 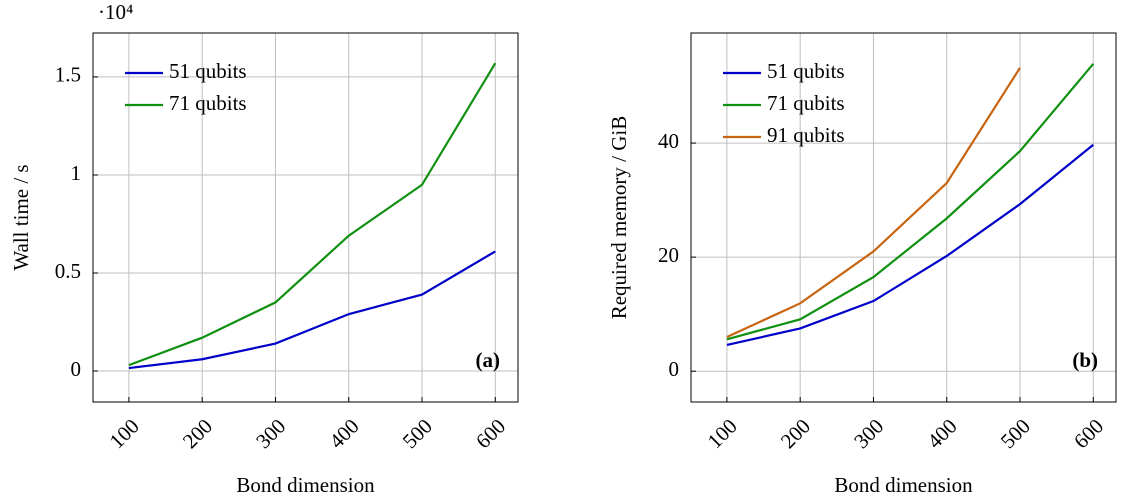 I want to click on annotation: (a), so click(x=488, y=360).